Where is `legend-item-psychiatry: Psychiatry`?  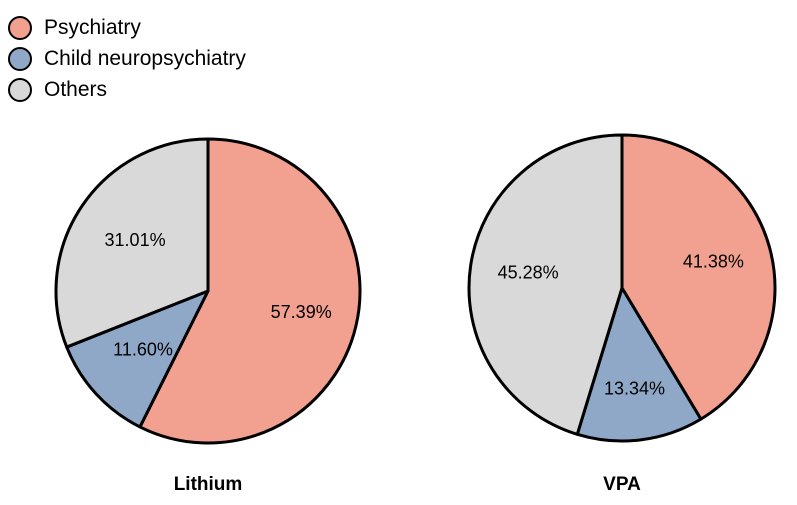
legend-item-psychiatry: Psychiatry is located at coordinates (127, 27).